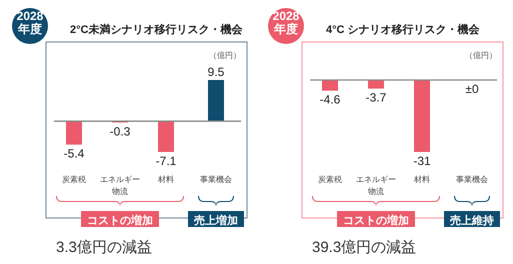 Image resolution: width=513 pixels, height=264 pixels. What do you see at coordinates (472, 89) in the screenshot?
I see `data-label: ±0` at bounding box center [472, 89].